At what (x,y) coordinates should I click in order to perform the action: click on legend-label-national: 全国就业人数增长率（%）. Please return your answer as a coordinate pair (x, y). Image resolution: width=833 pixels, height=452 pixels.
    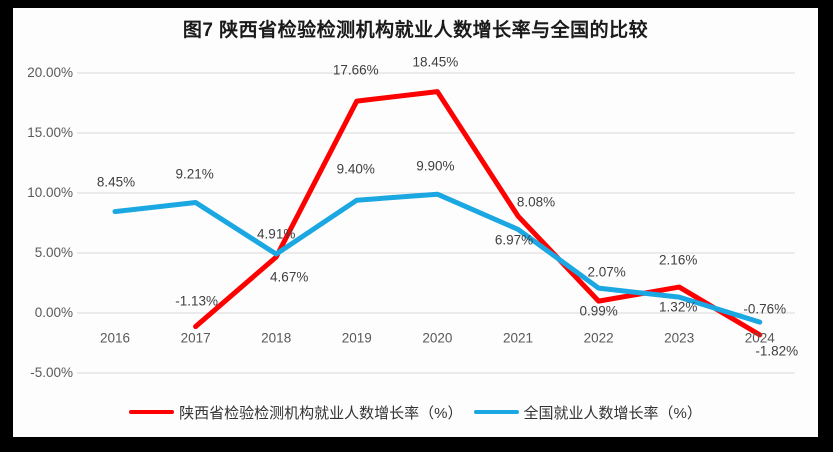
    Looking at the image, I should click on (612, 413).